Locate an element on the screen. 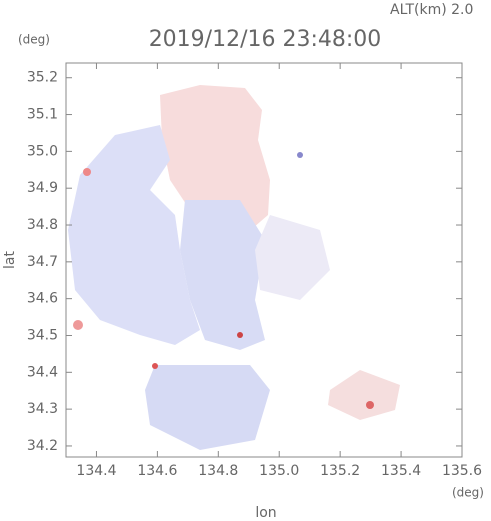 The image size is (491, 521). y-tick-label: 34.3 is located at coordinates (42, 409).